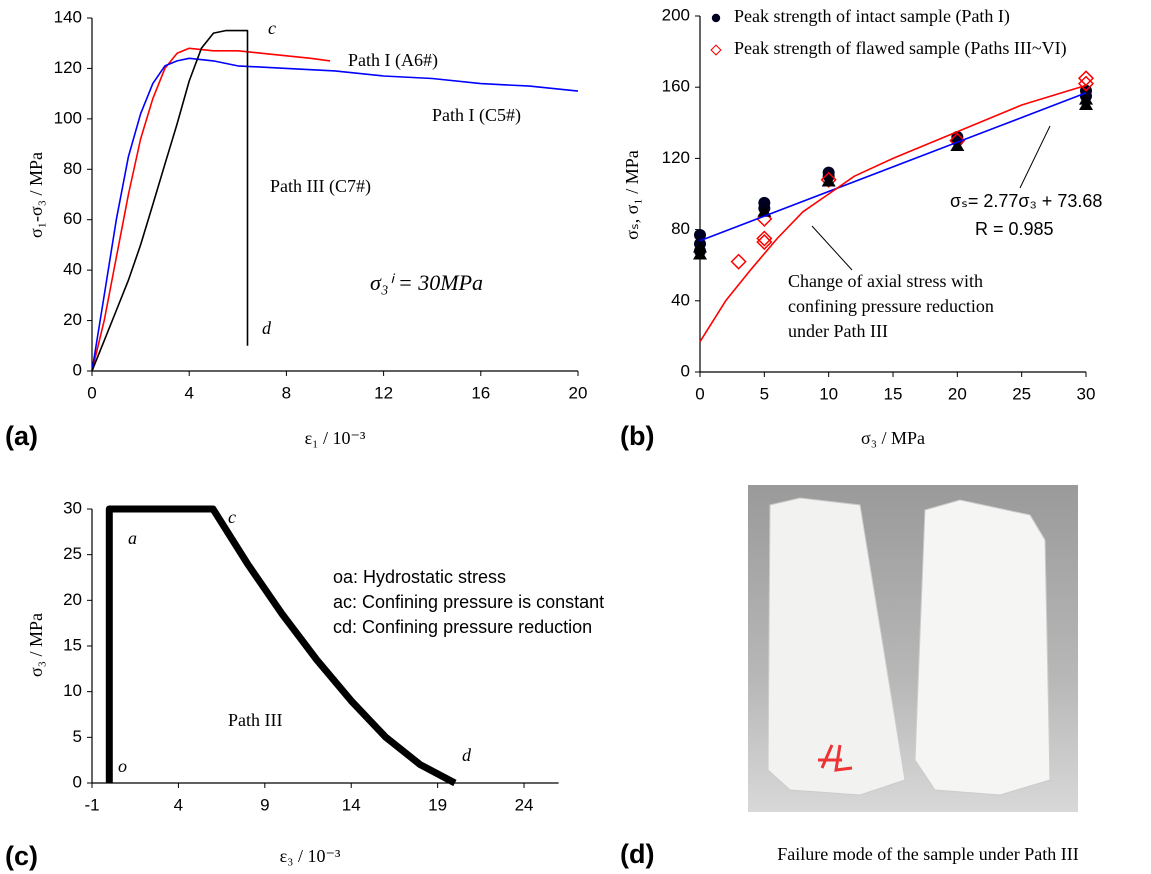  I want to click on x-tick-label: 12, so click(383, 392).